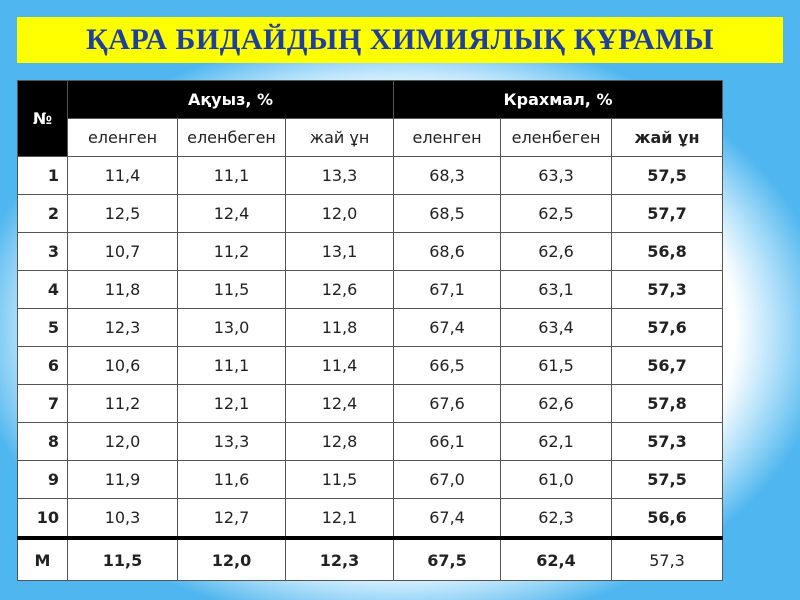 This screenshot has height=600, width=800. I want to click on row-label: 1, so click(42, 175).